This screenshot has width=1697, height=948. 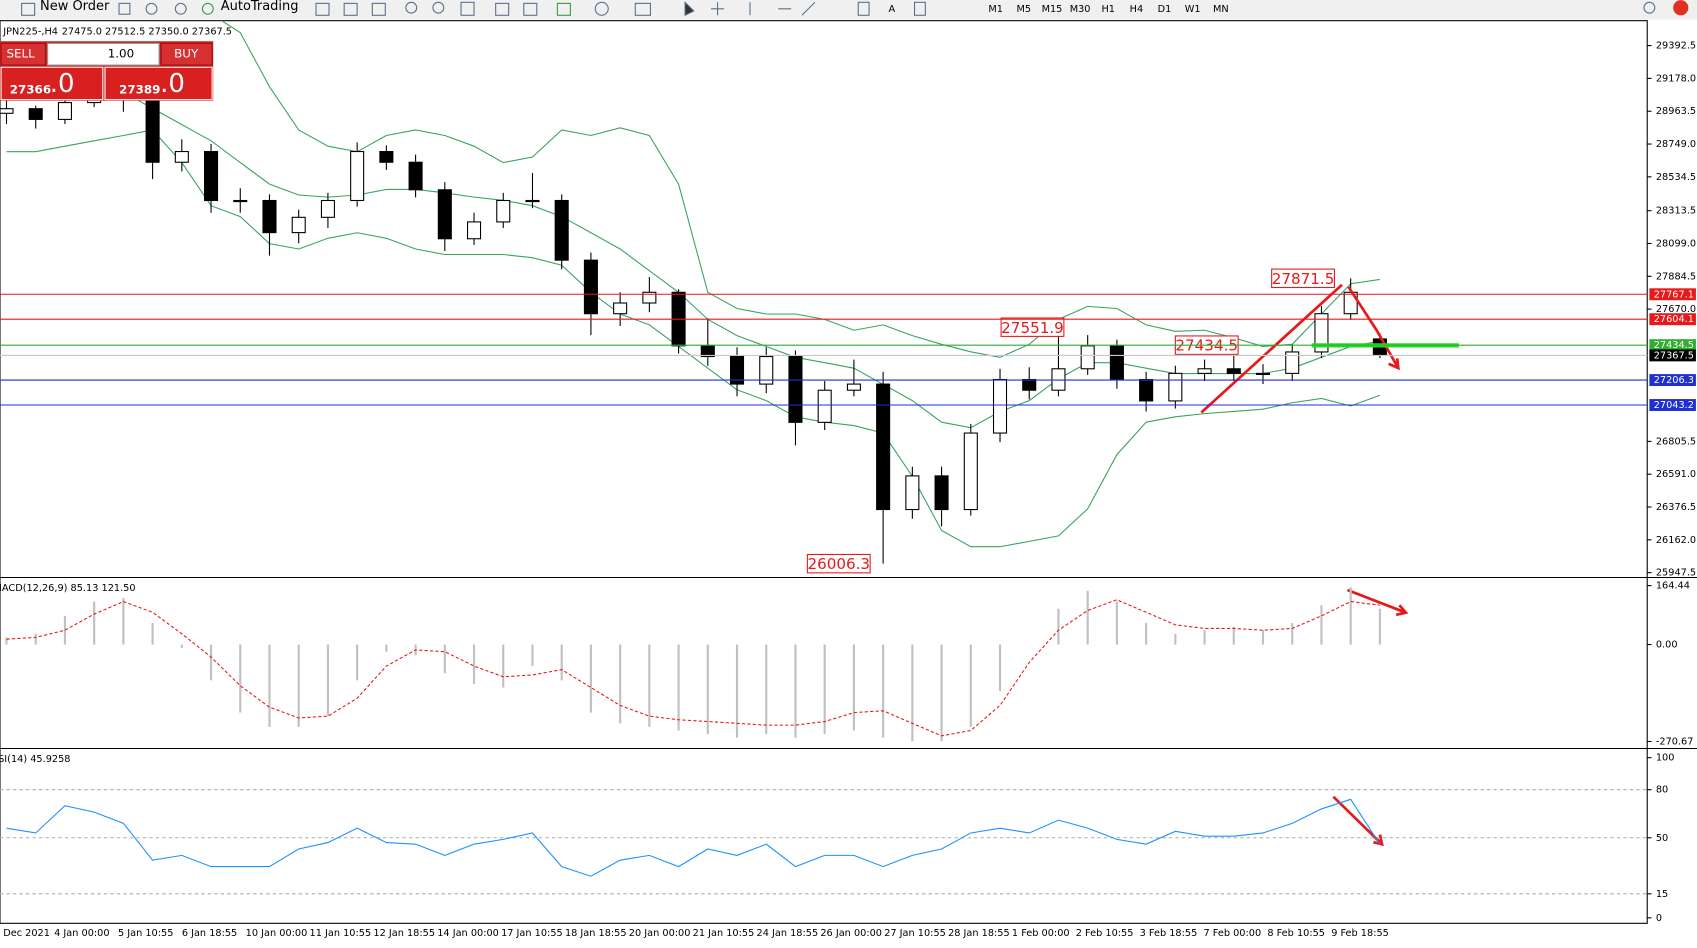 What do you see at coordinates (1674, 345) in the screenshot?
I see `level-label: 27434.5` at bounding box center [1674, 345].